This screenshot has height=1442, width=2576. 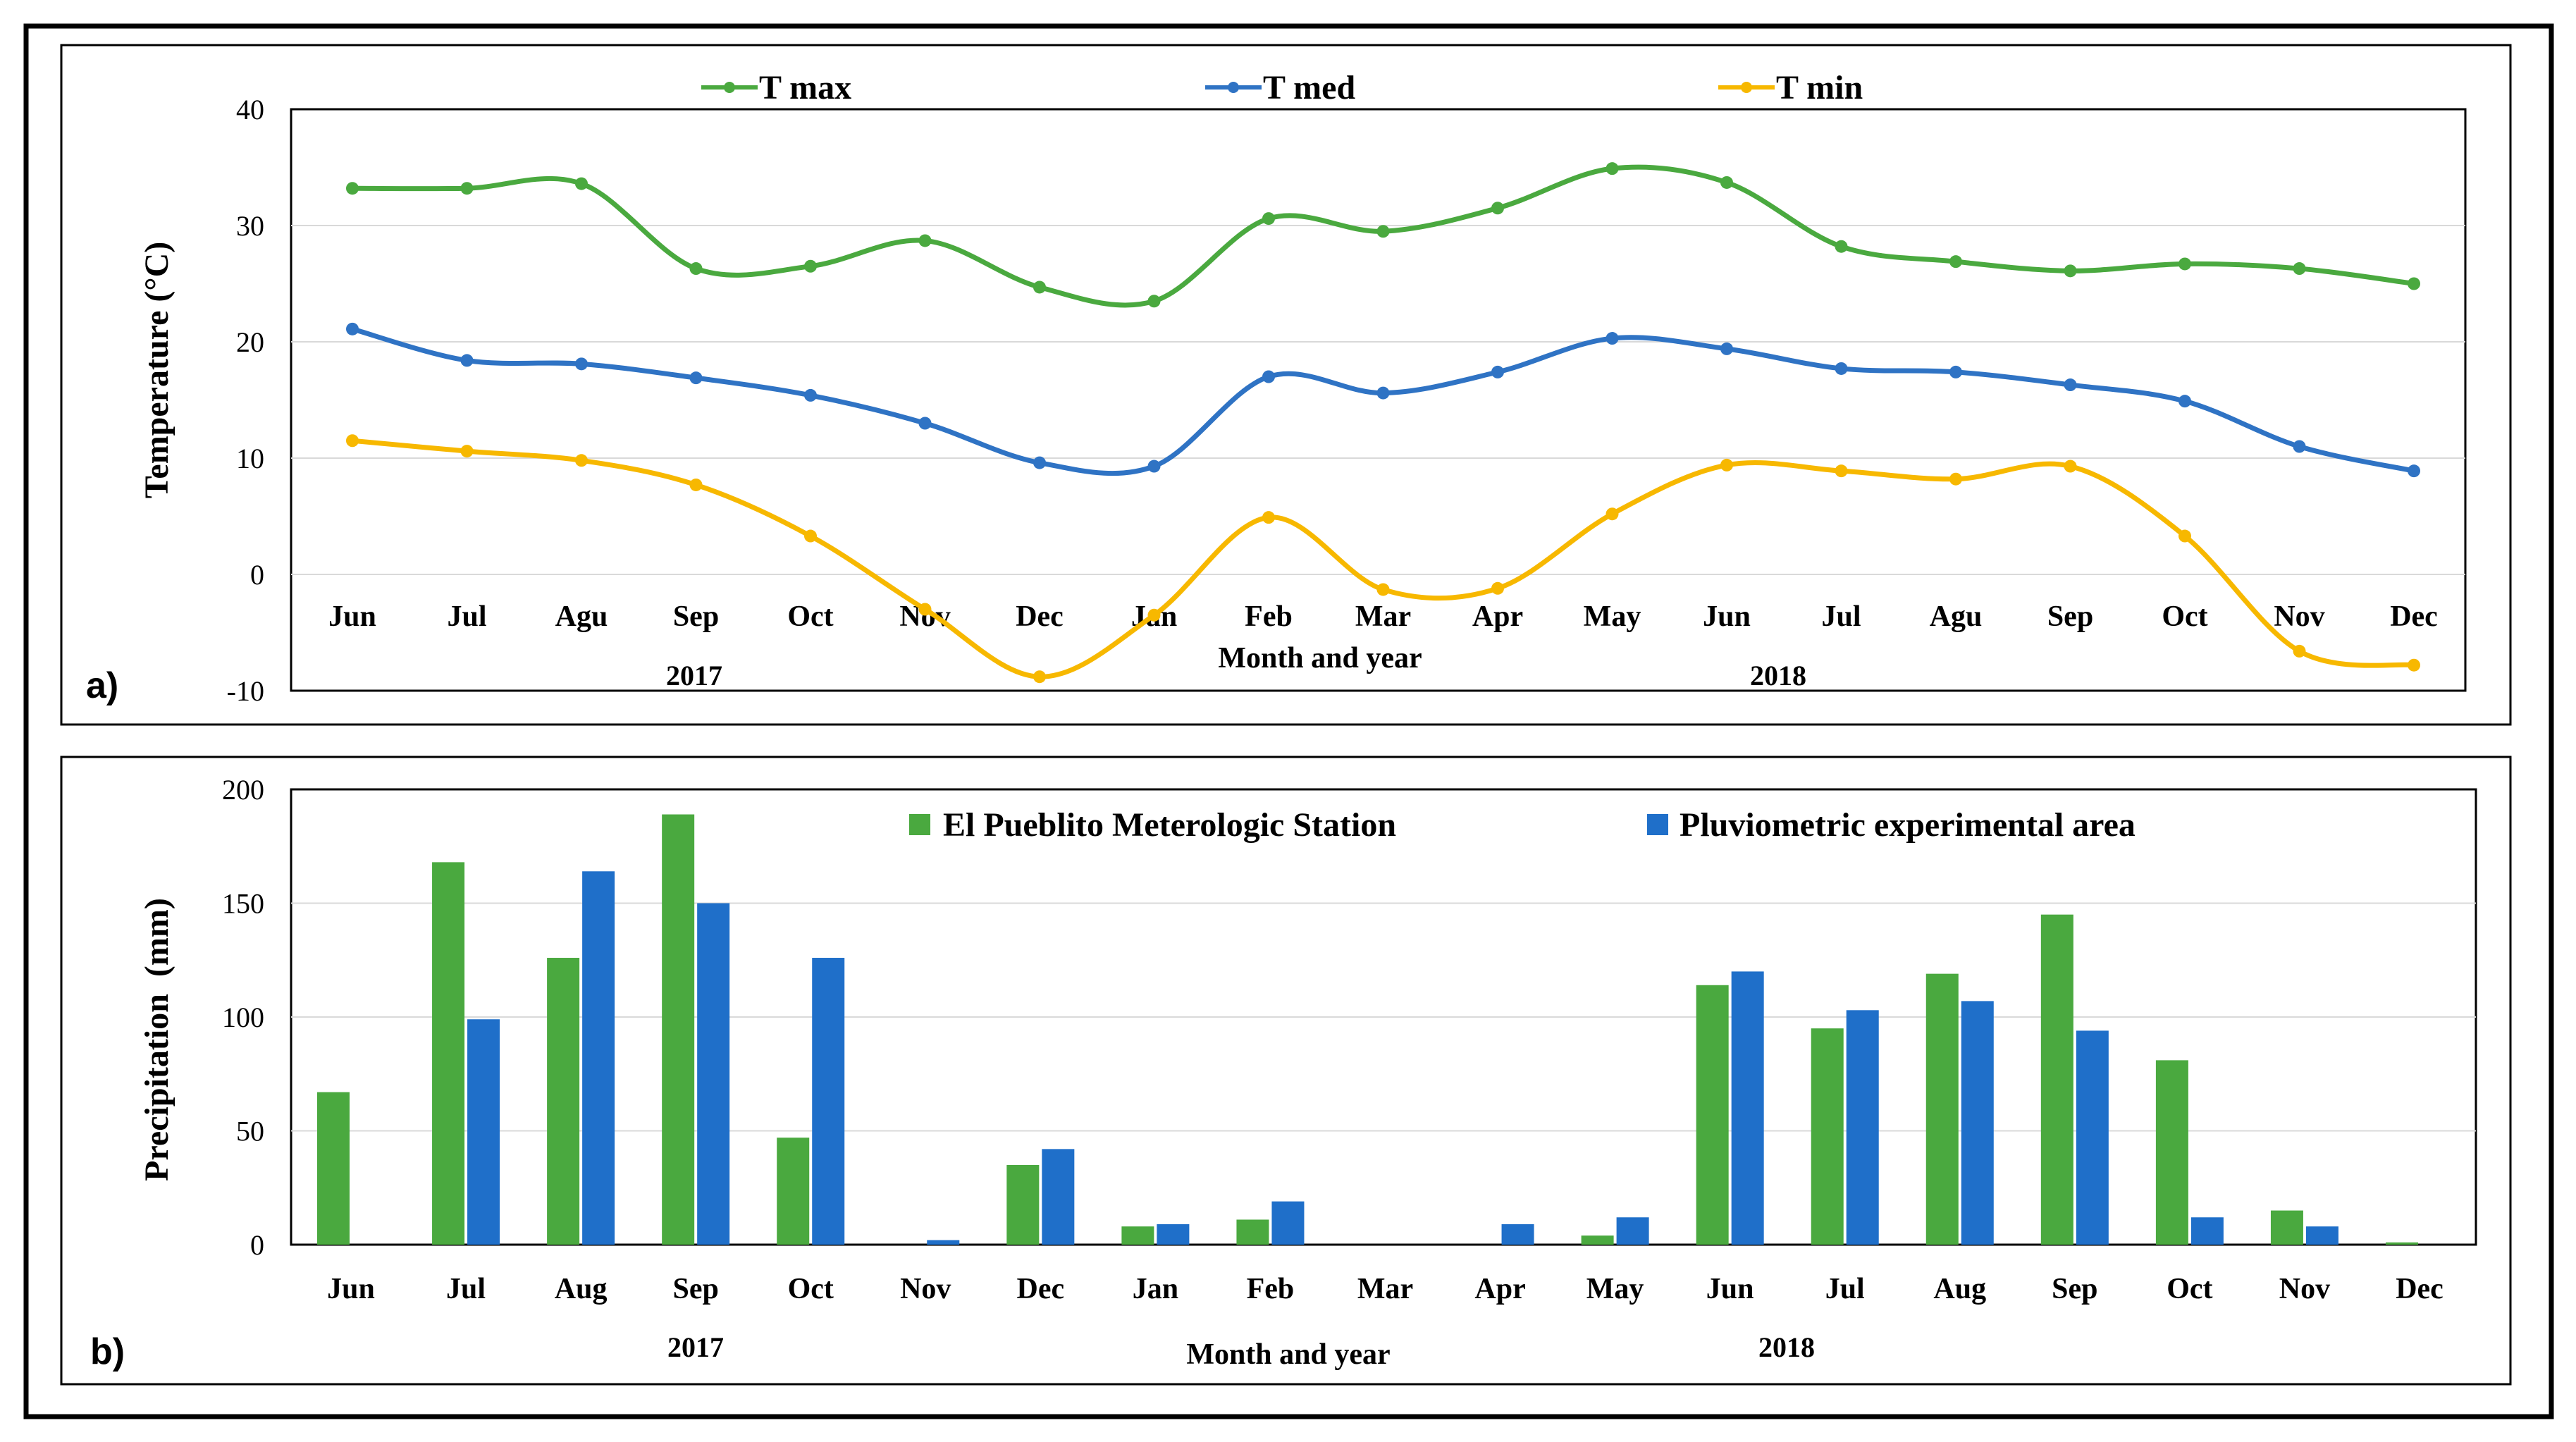 I want to click on x-tick-label: Aug, so click(x=1959, y=1289).